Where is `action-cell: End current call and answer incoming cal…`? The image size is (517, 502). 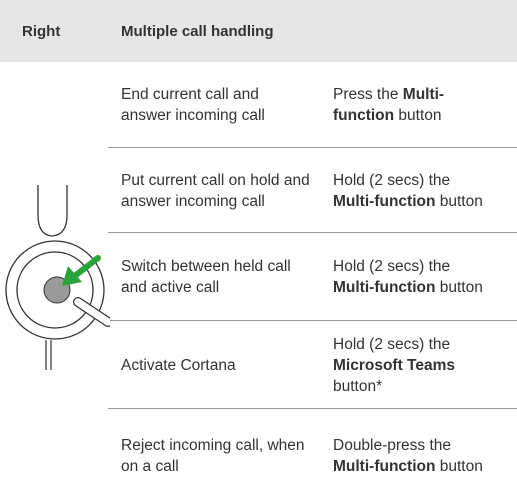 action-cell: End current call and answer incoming cal… is located at coordinates (193, 104).